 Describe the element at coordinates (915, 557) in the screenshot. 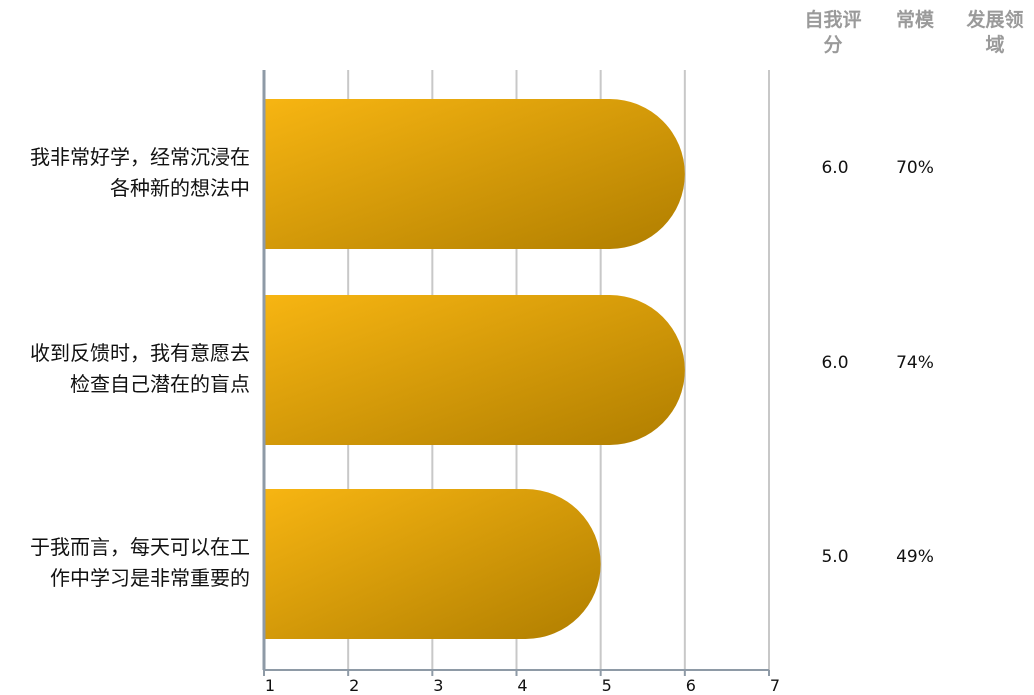

I see `norm-cell: 49%` at that location.